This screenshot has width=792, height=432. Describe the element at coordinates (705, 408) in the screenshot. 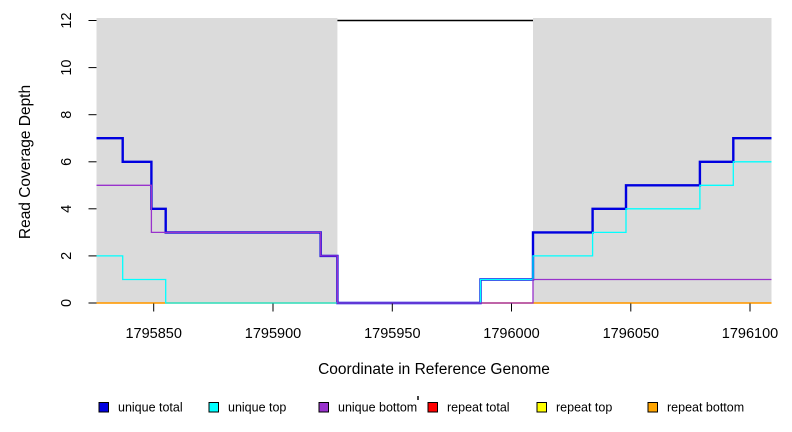

I see `legend-item-label: repeat bottom` at that location.